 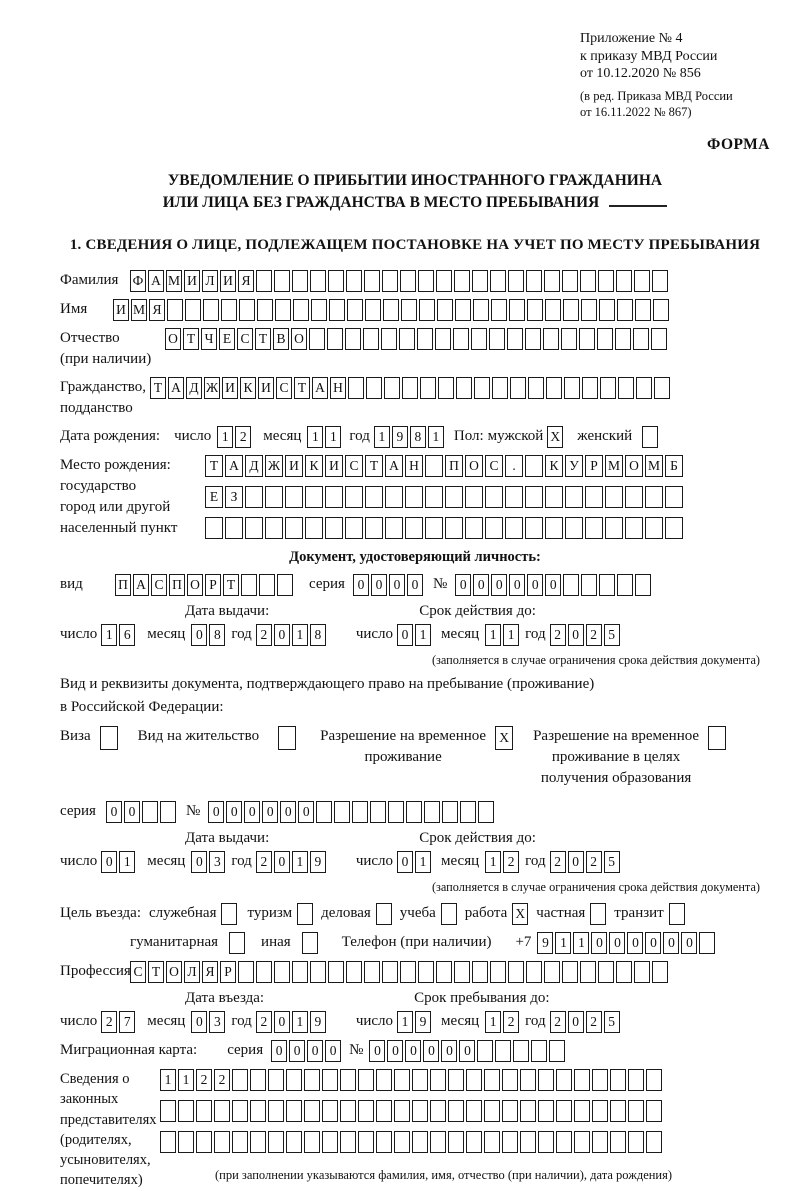 I want to click on residence-permit-checkbox, so click(x=287, y=737).